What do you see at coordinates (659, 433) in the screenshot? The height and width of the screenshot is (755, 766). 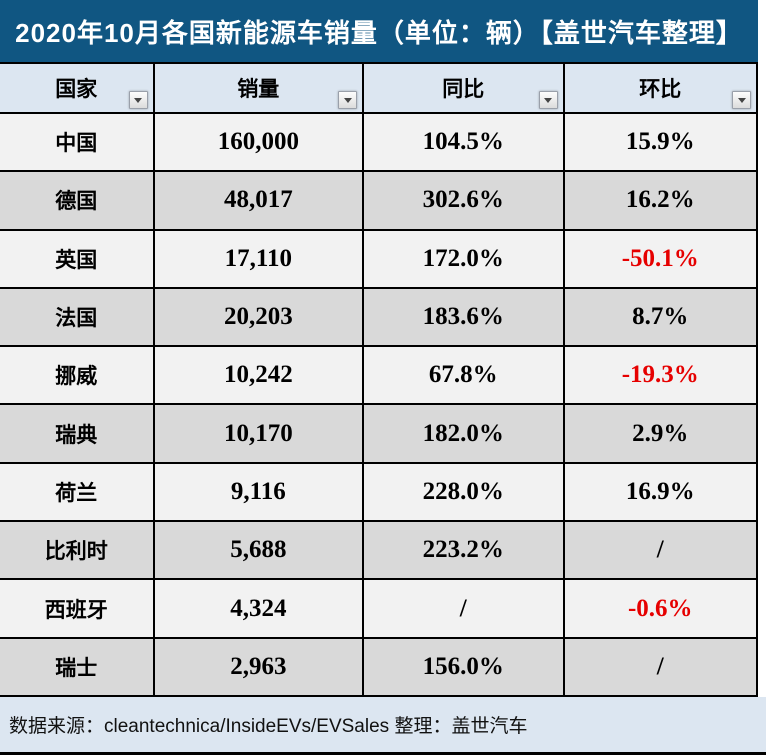 I see `mom-cell: 2.9%` at bounding box center [659, 433].